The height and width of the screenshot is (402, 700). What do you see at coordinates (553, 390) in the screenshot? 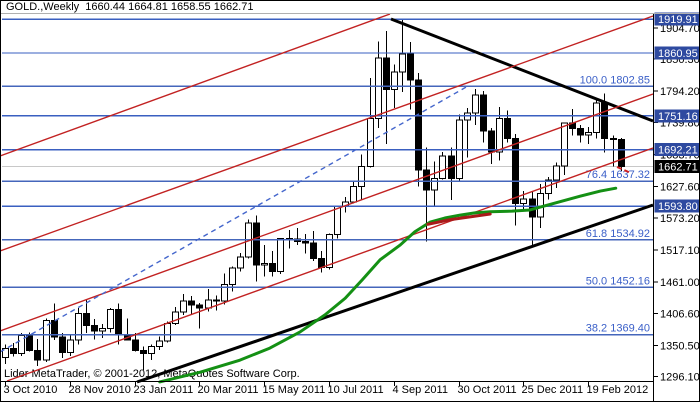
I see `date-label: 25 Dec 2011` at bounding box center [553, 390].